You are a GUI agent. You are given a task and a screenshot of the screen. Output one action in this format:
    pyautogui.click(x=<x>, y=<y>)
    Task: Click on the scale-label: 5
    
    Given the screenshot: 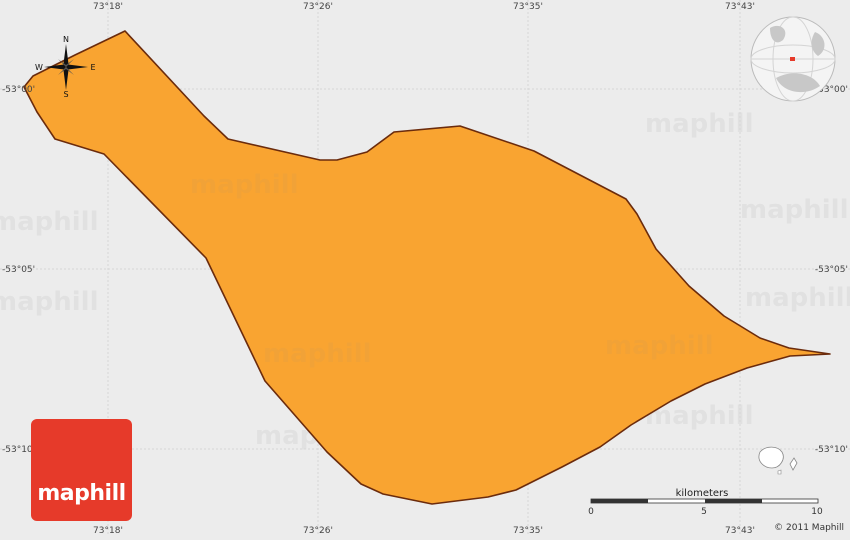 What is the action you would take?
    pyautogui.click(x=704, y=512)
    